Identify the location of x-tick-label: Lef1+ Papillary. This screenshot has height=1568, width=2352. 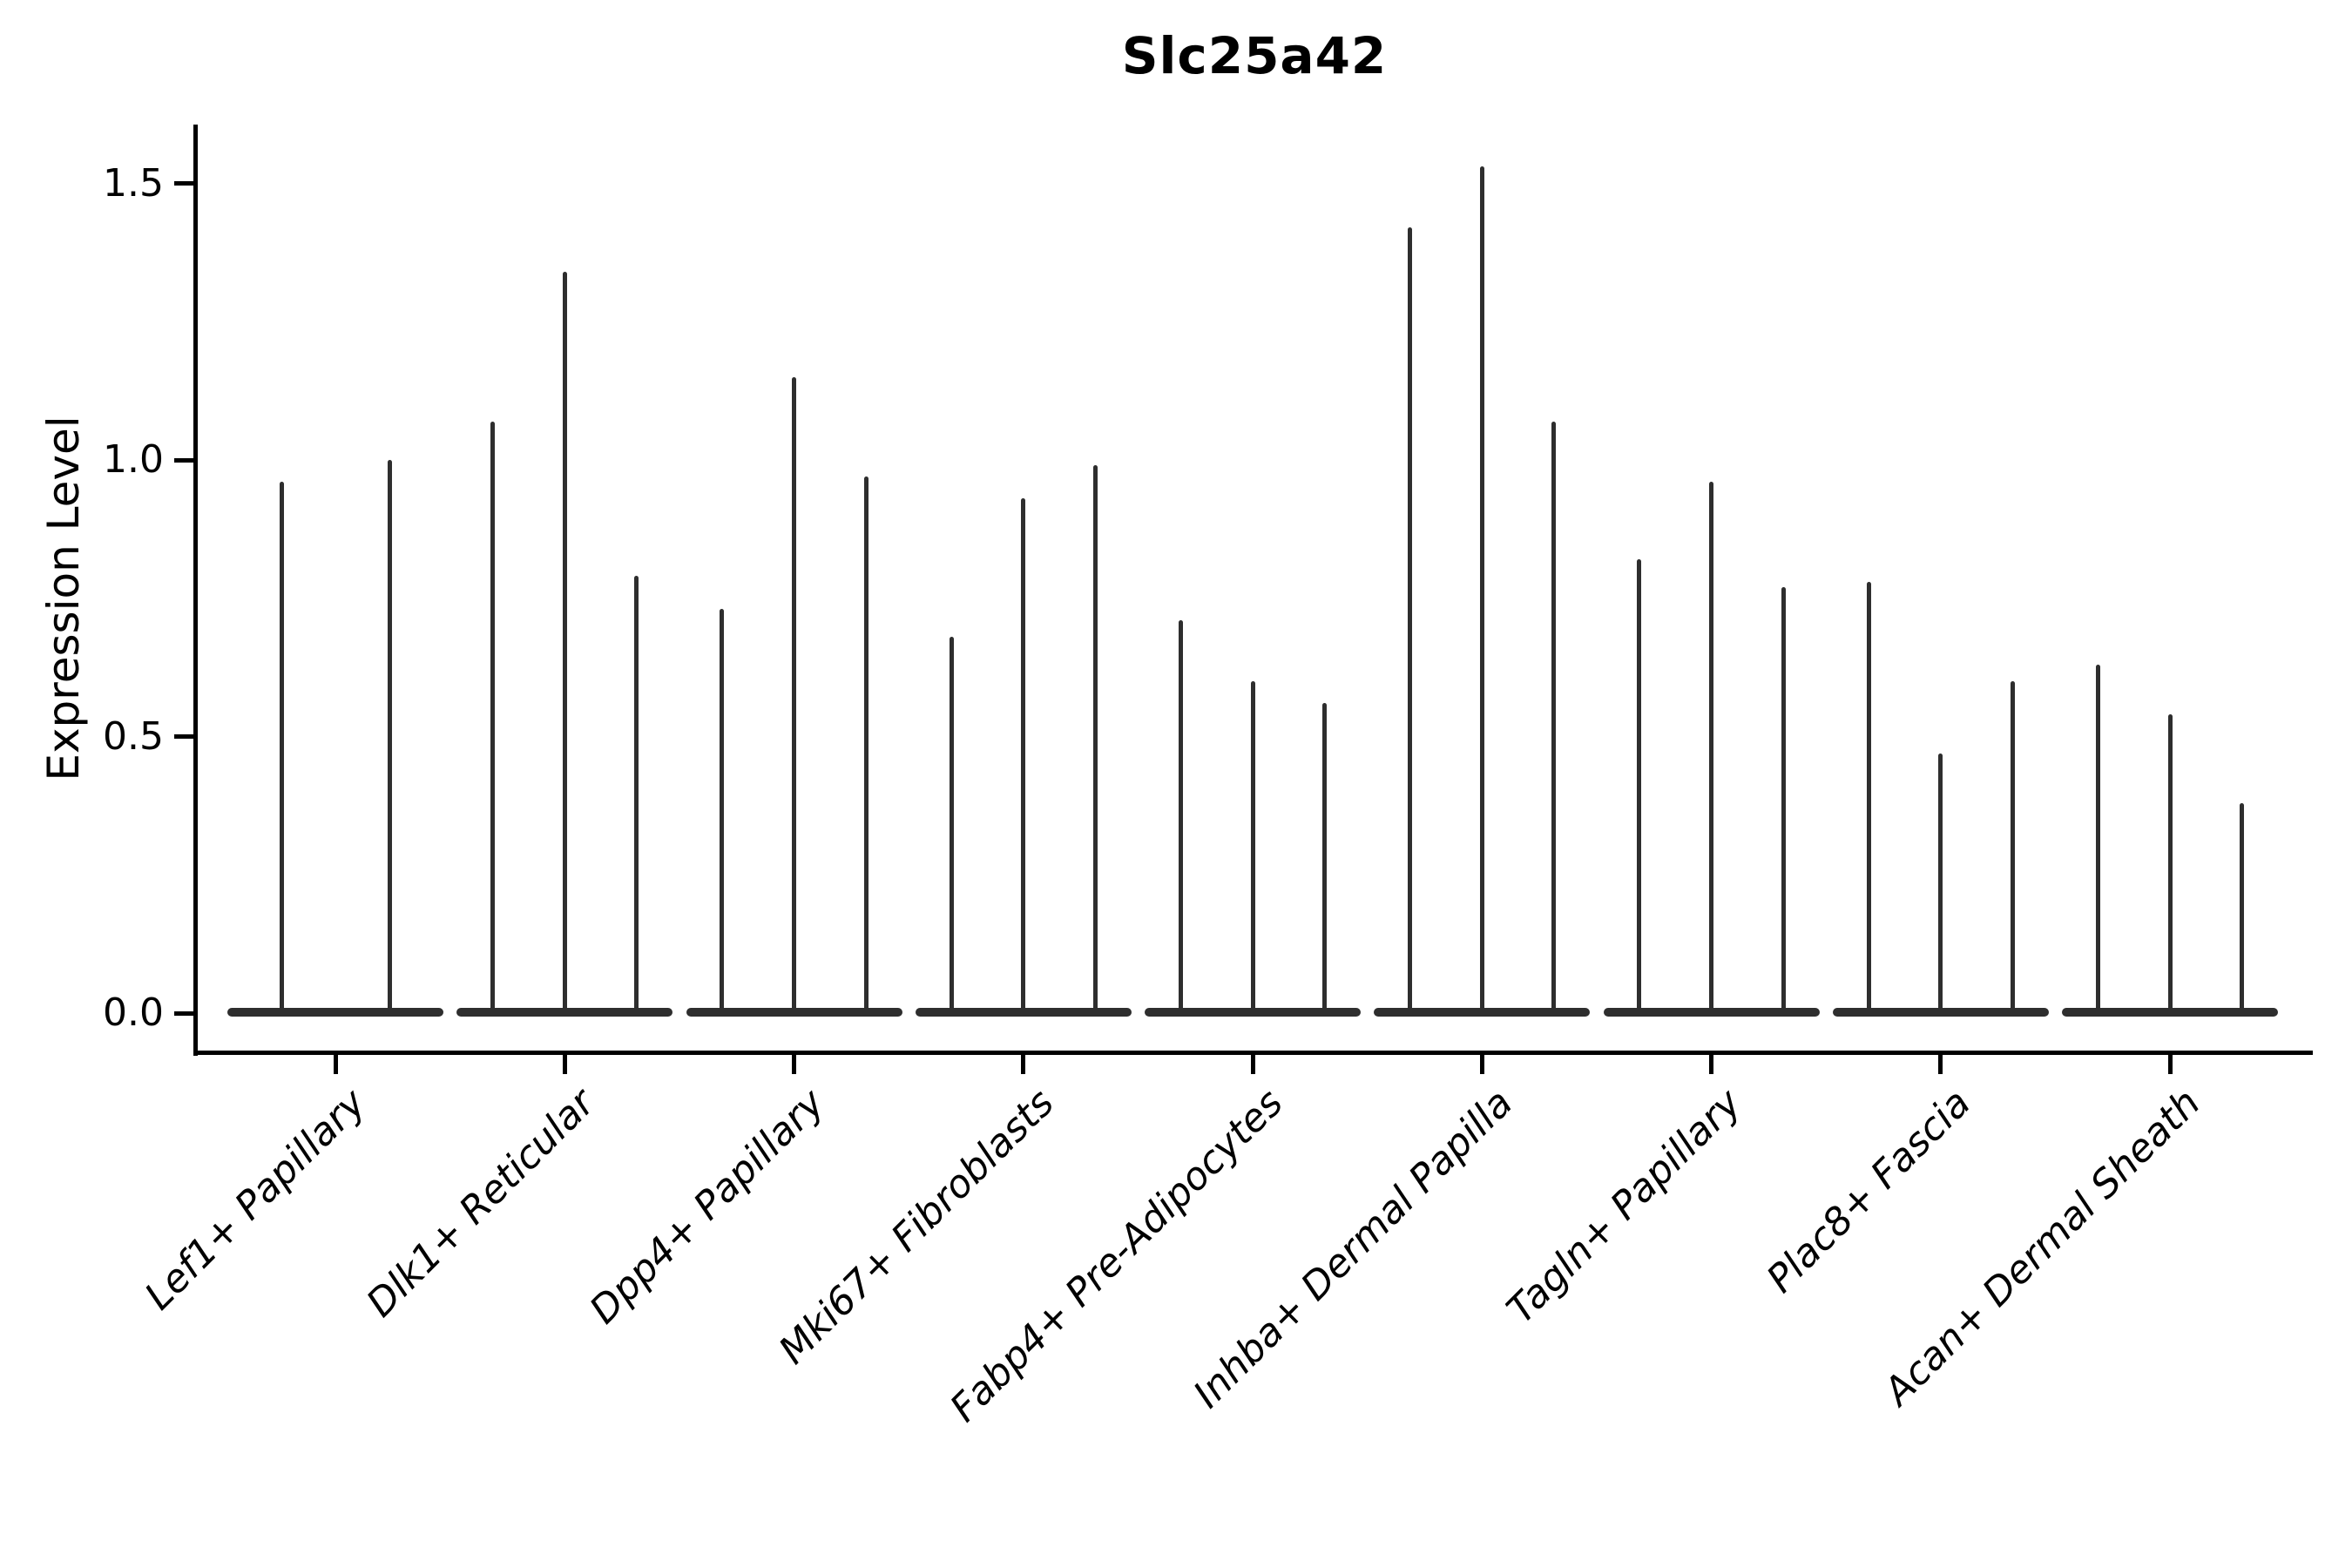
(255, 1199).